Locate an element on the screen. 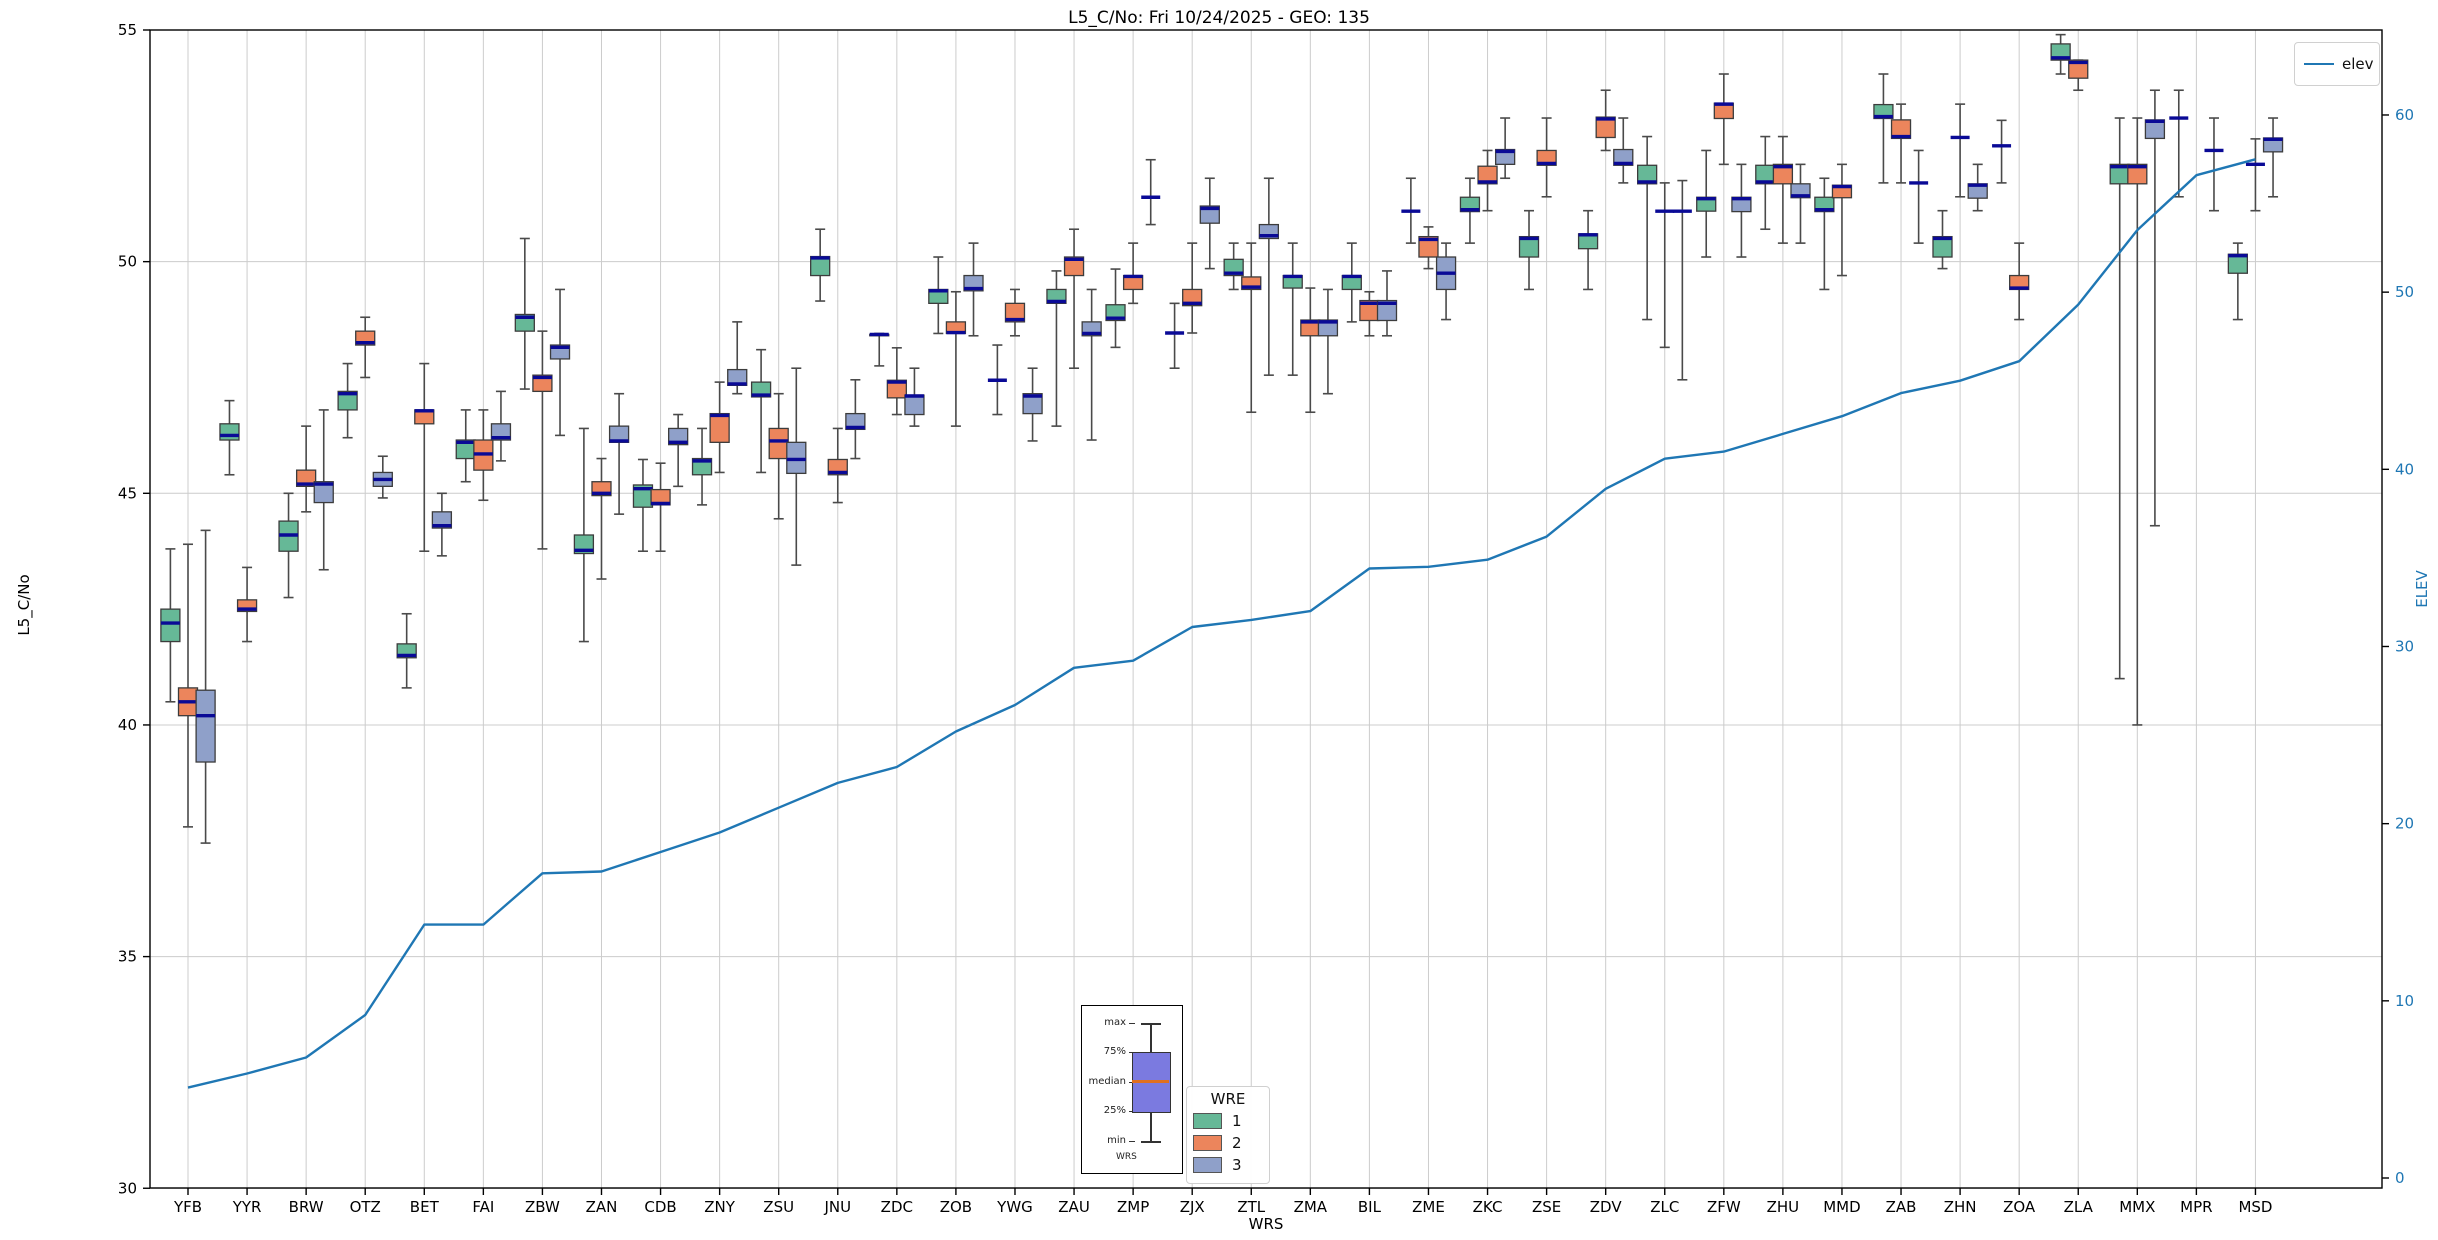 This screenshot has width=2438, height=1240. boxplot-ZHN-wre1 is located at coordinates (1942, 239).